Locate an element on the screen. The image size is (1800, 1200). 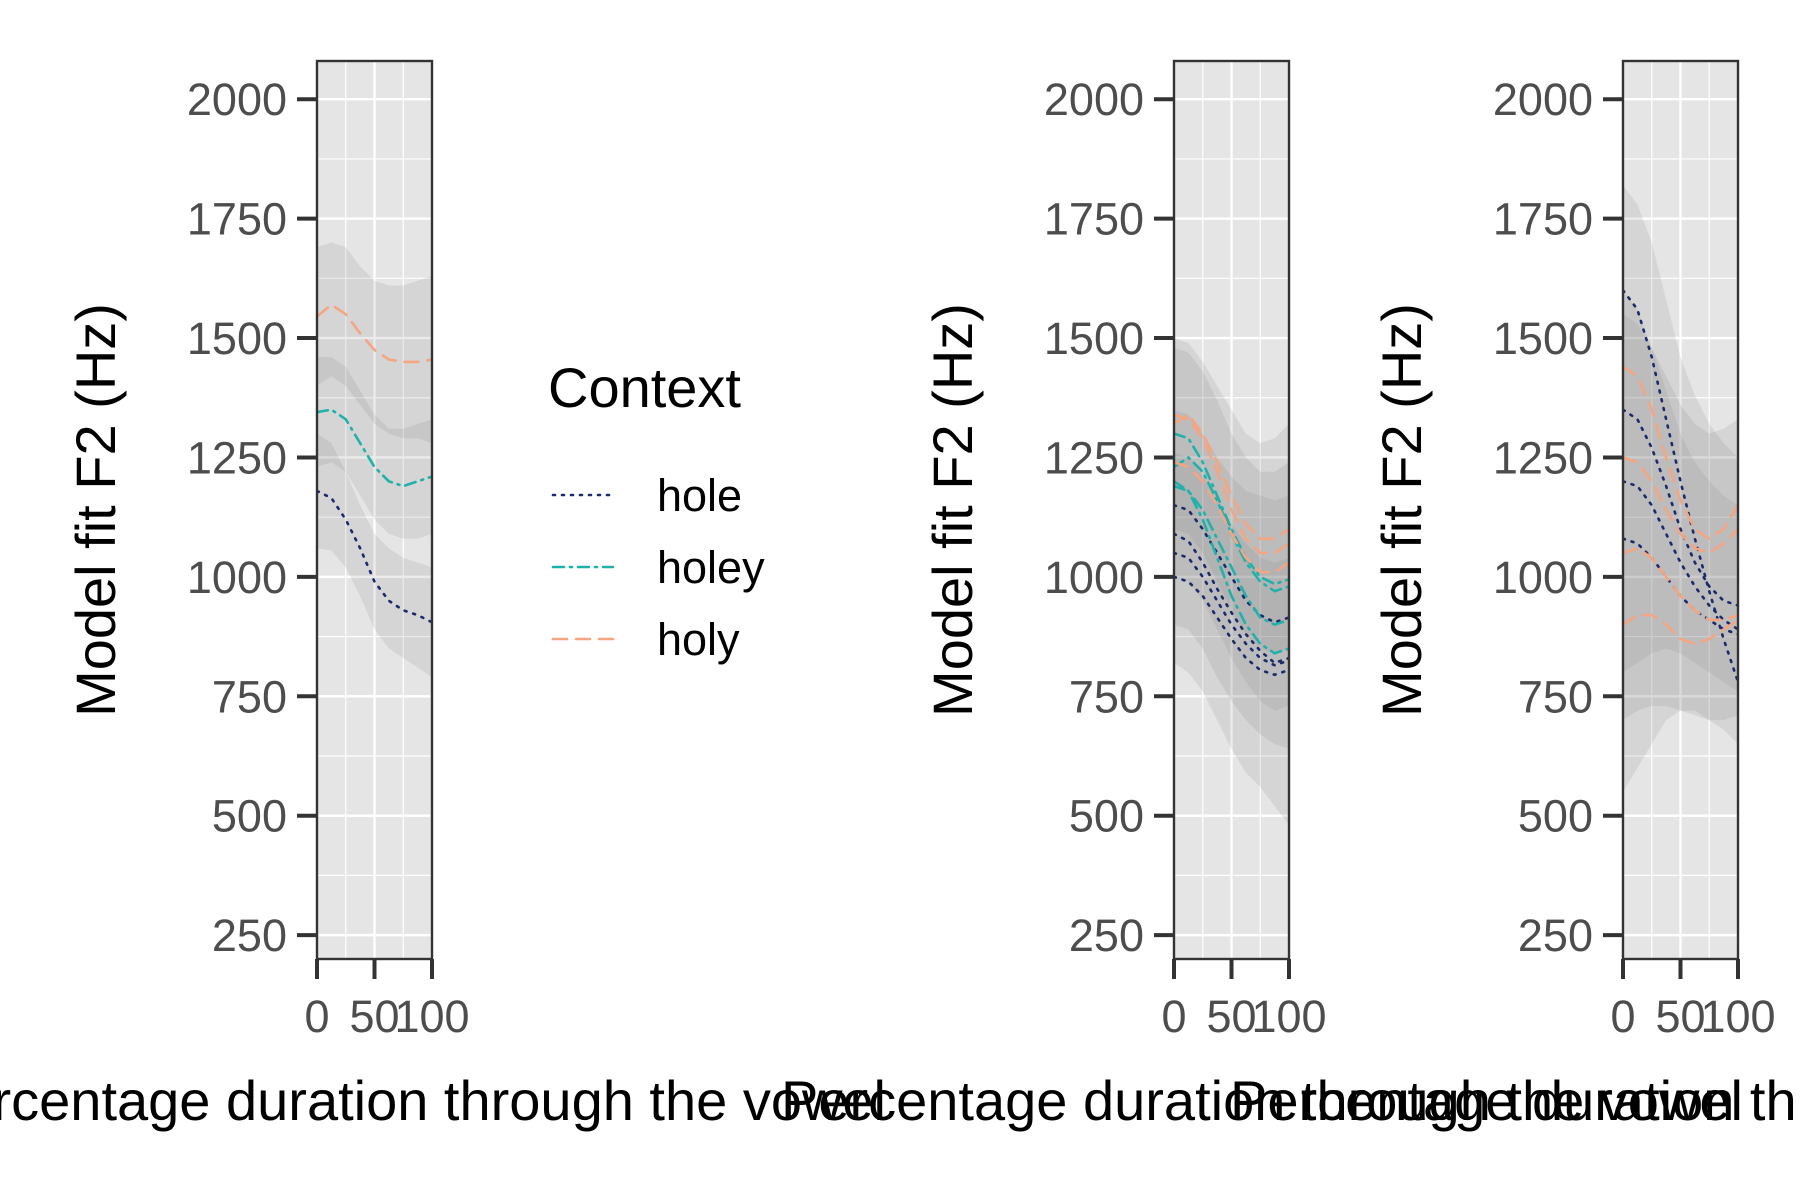
legend-item-holy: holy is located at coordinates (645, 639).